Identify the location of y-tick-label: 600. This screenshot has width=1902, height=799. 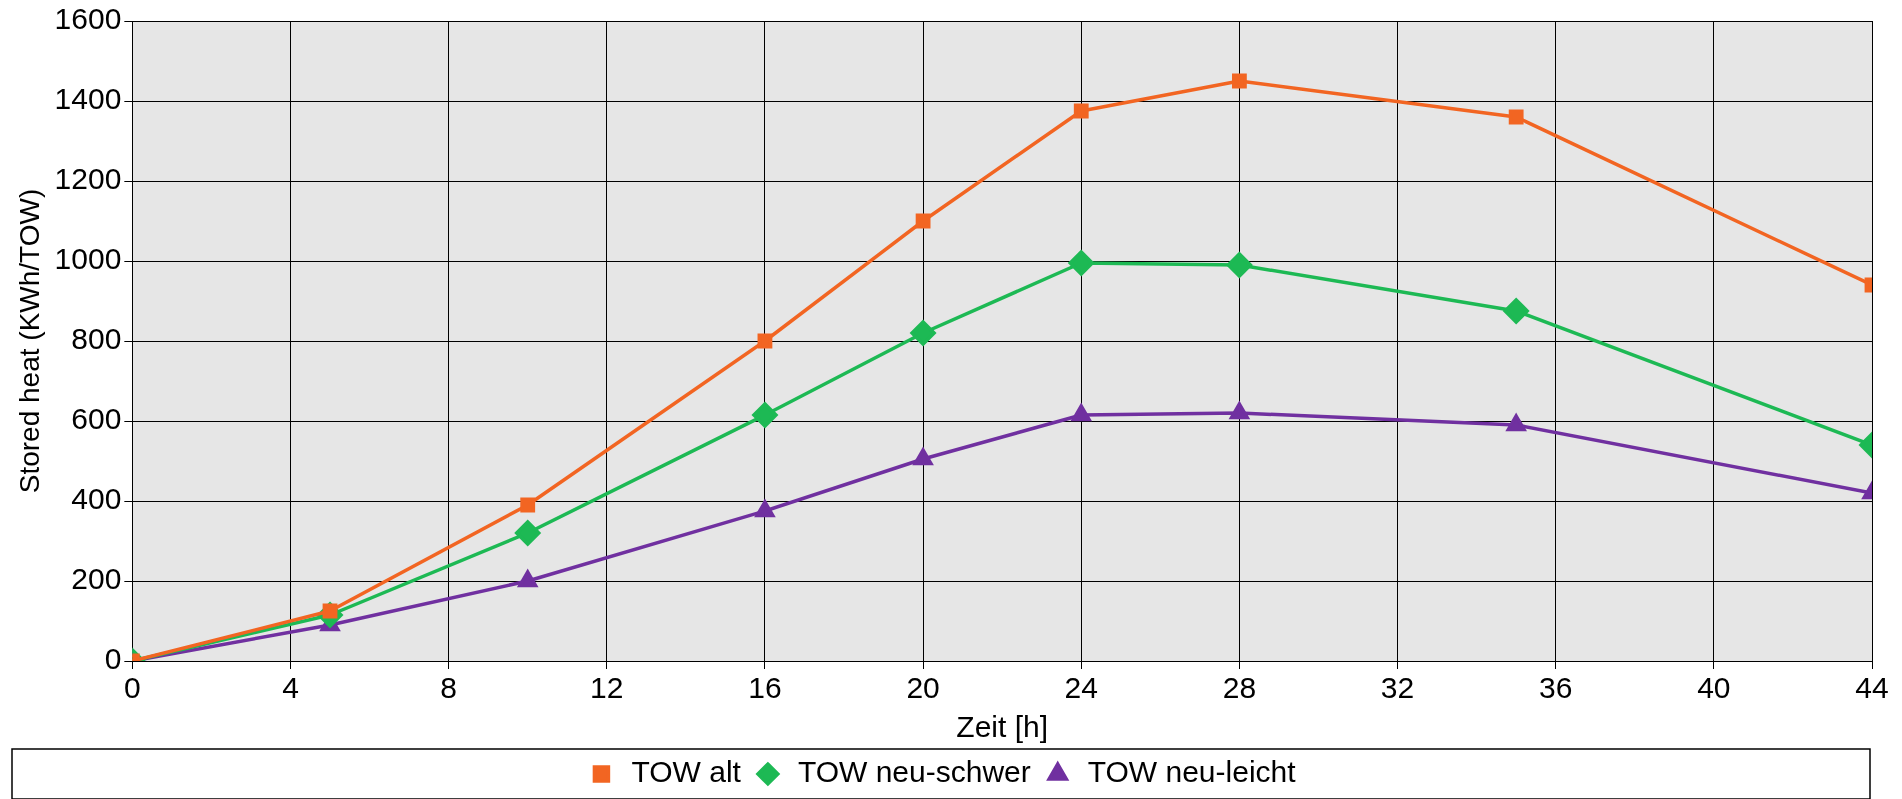
(96, 419).